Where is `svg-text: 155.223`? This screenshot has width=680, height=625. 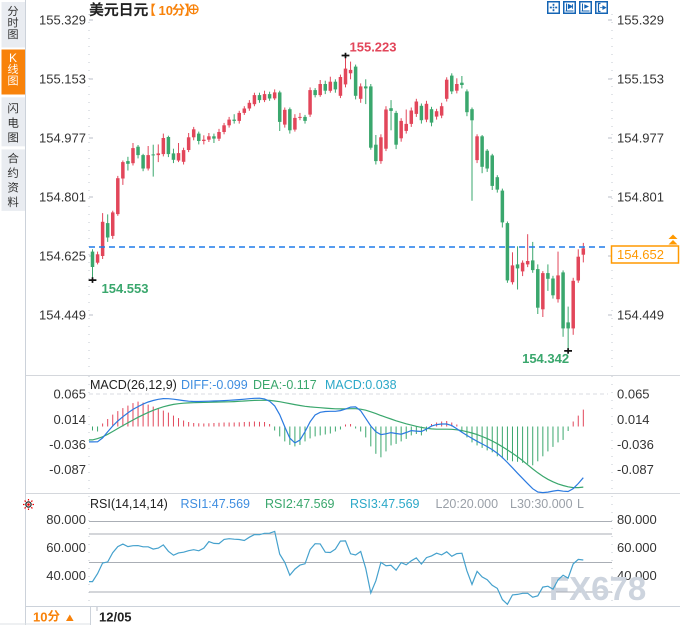 svg-text: 155.223 is located at coordinates (373, 47).